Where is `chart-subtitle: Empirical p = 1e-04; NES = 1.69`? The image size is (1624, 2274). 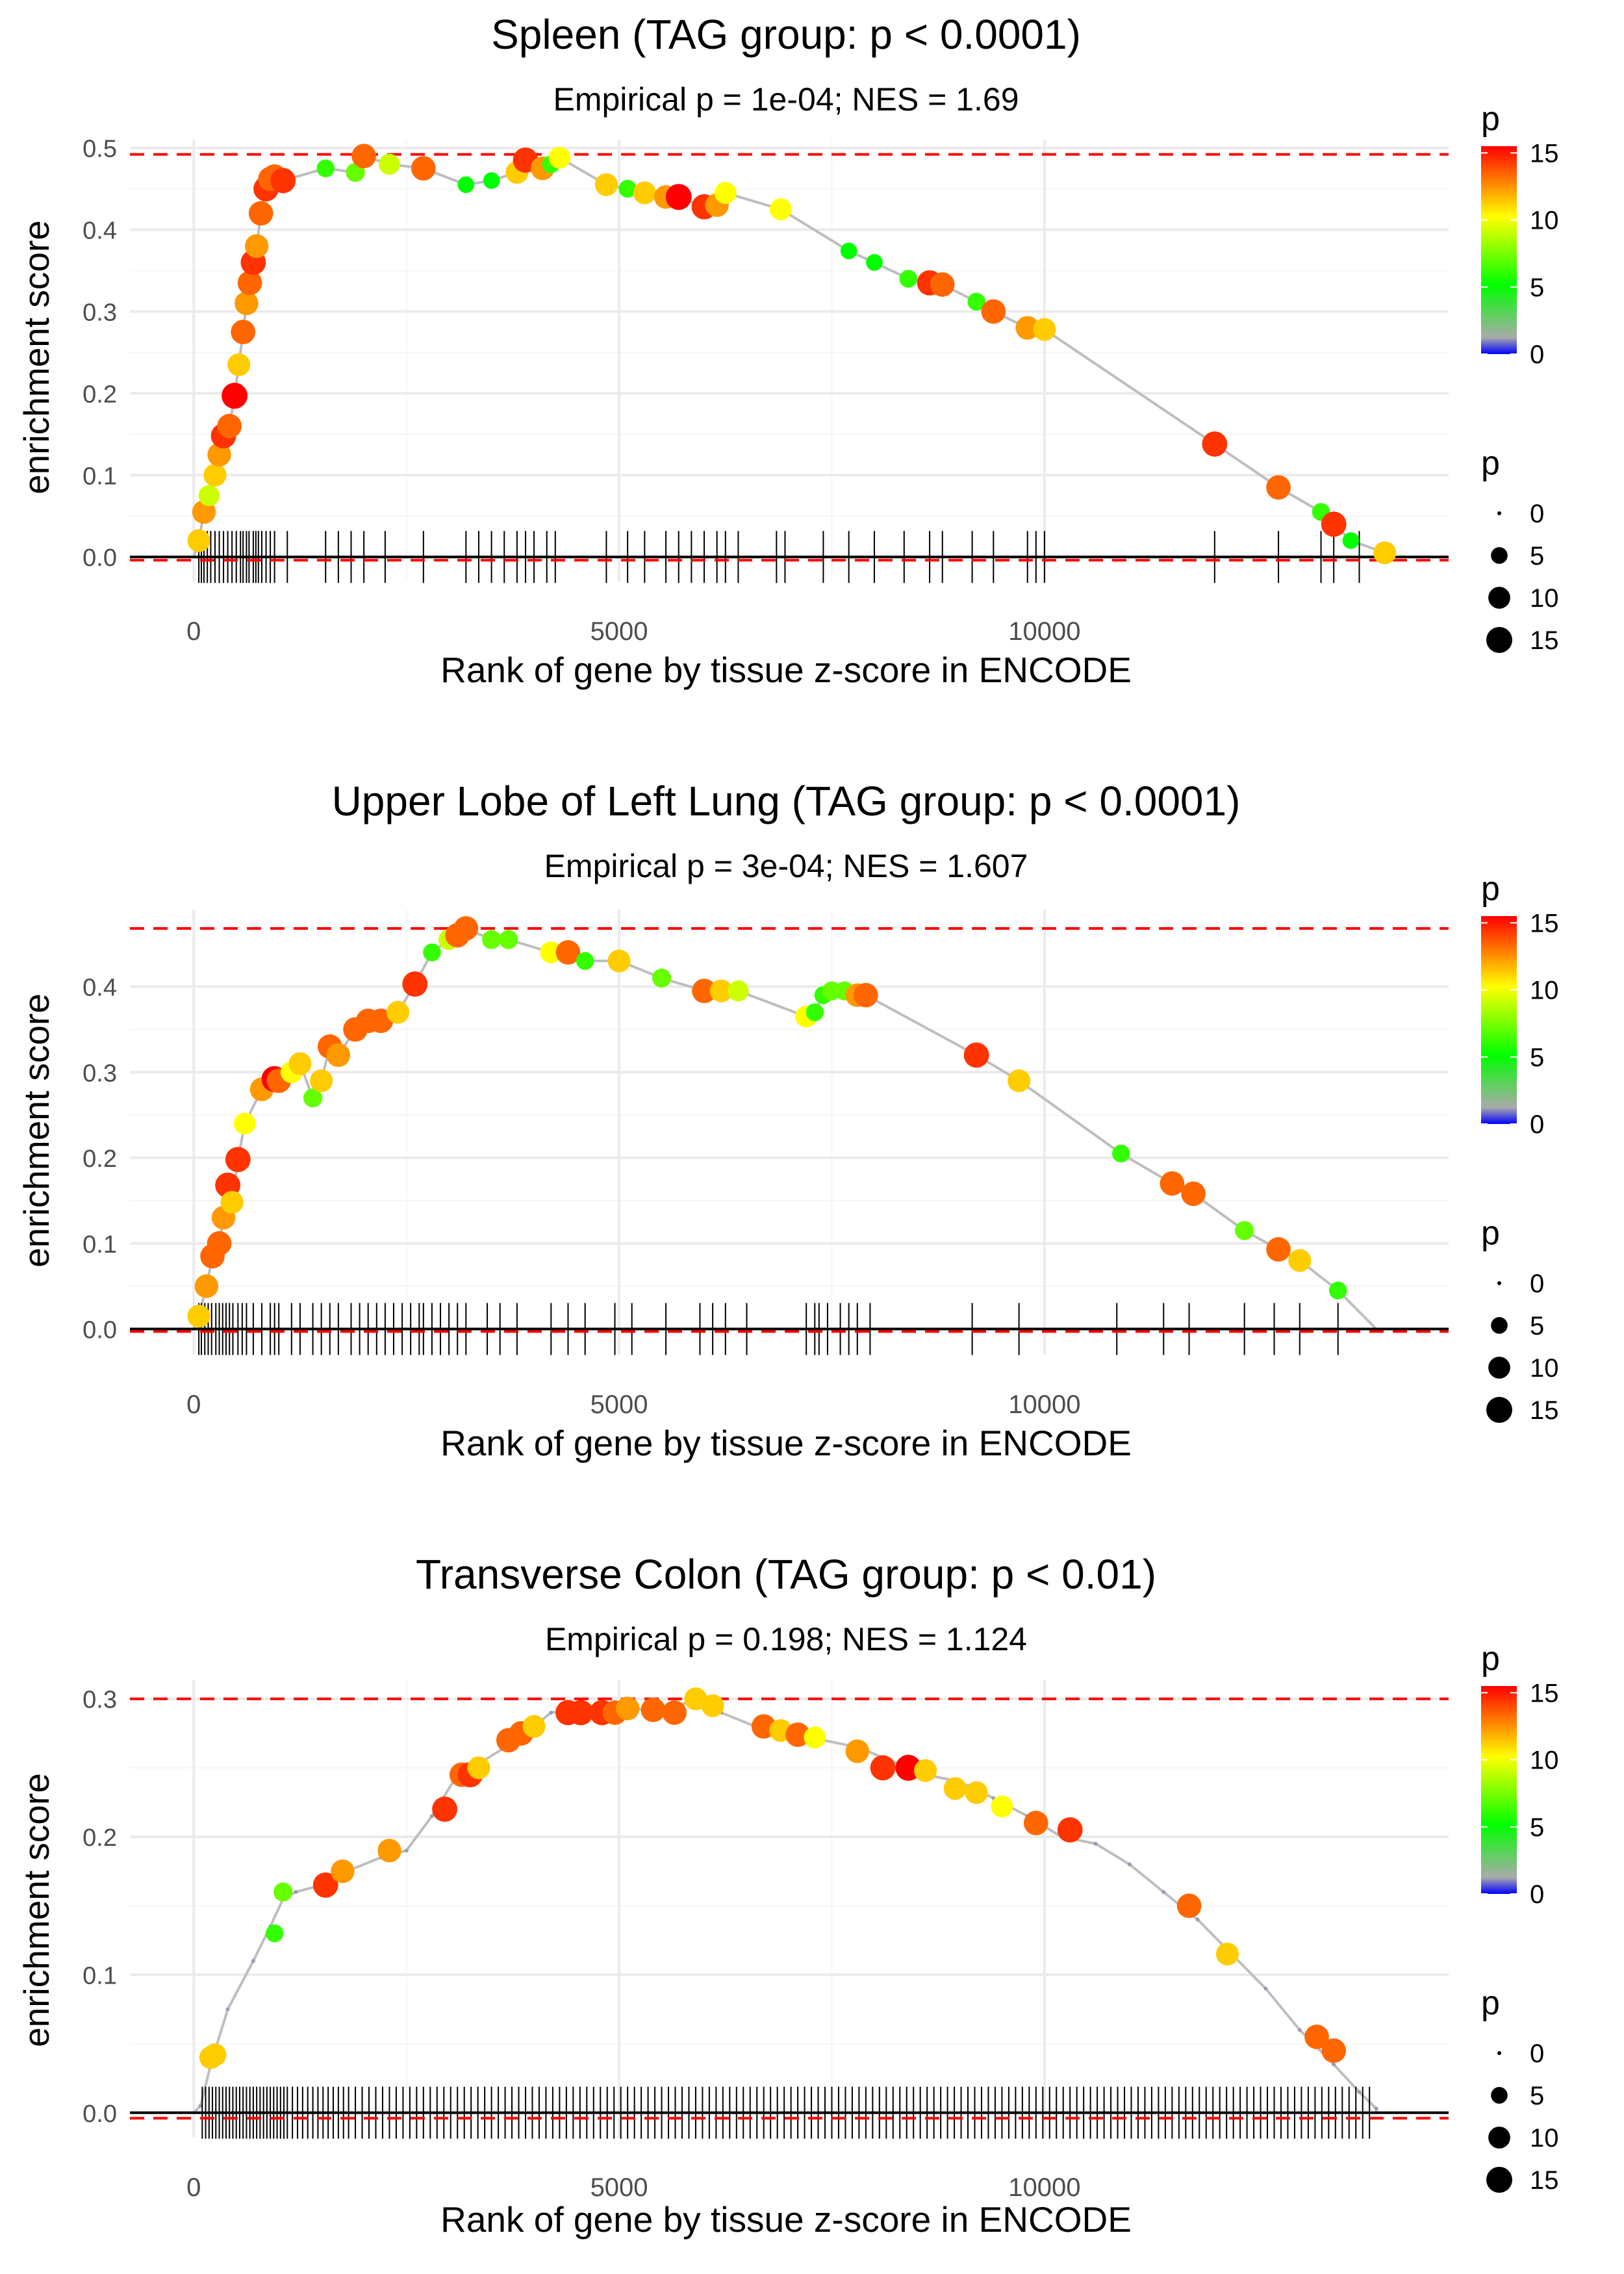 chart-subtitle: Empirical p = 1e-04; NES = 1.69 is located at coordinates (786, 99).